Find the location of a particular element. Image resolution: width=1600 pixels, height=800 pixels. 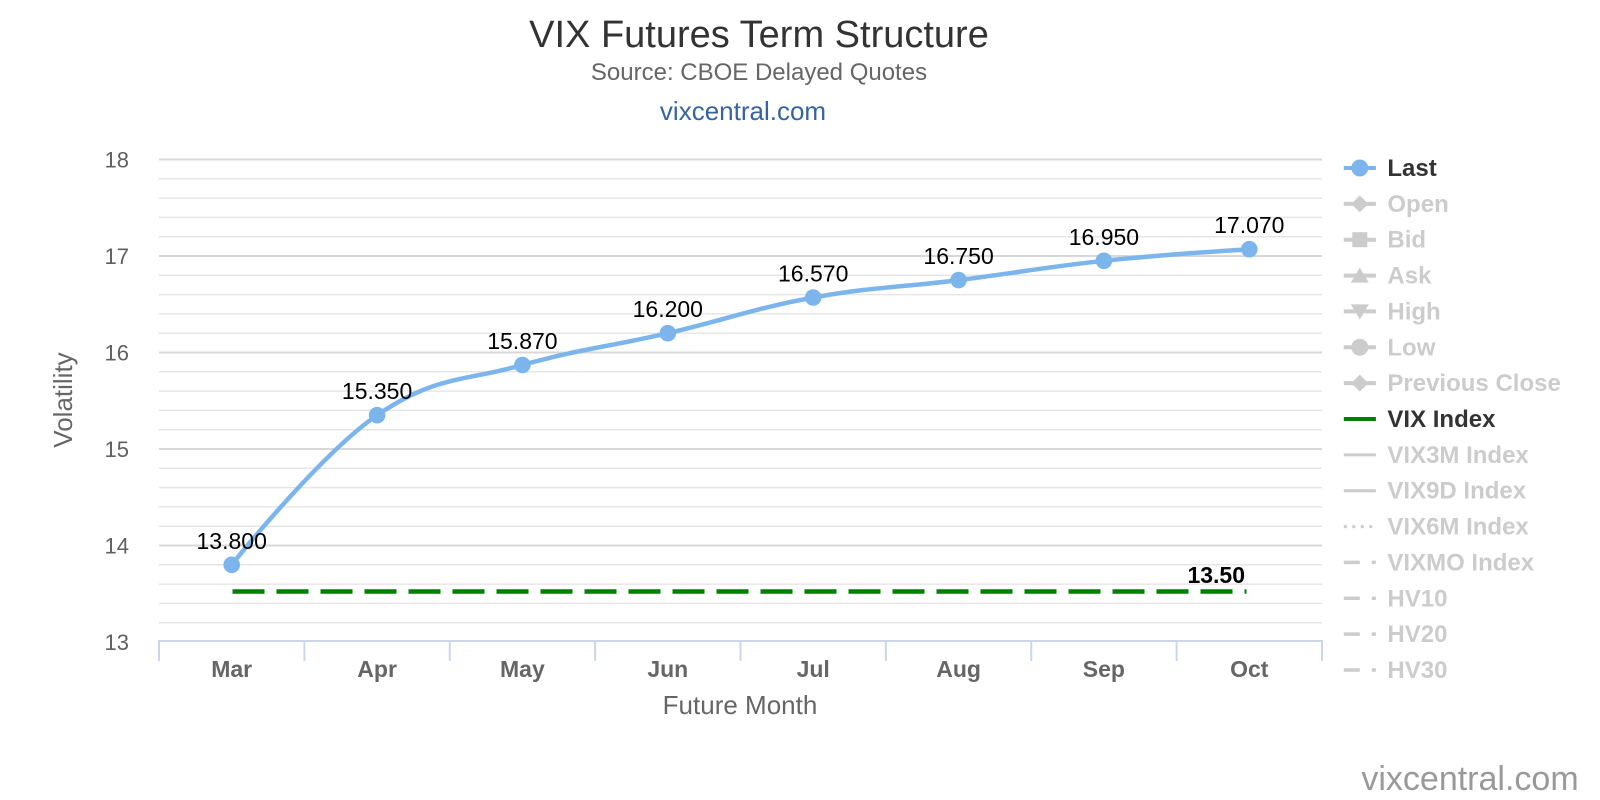

svg-text: HV20 is located at coordinates (1417, 634).